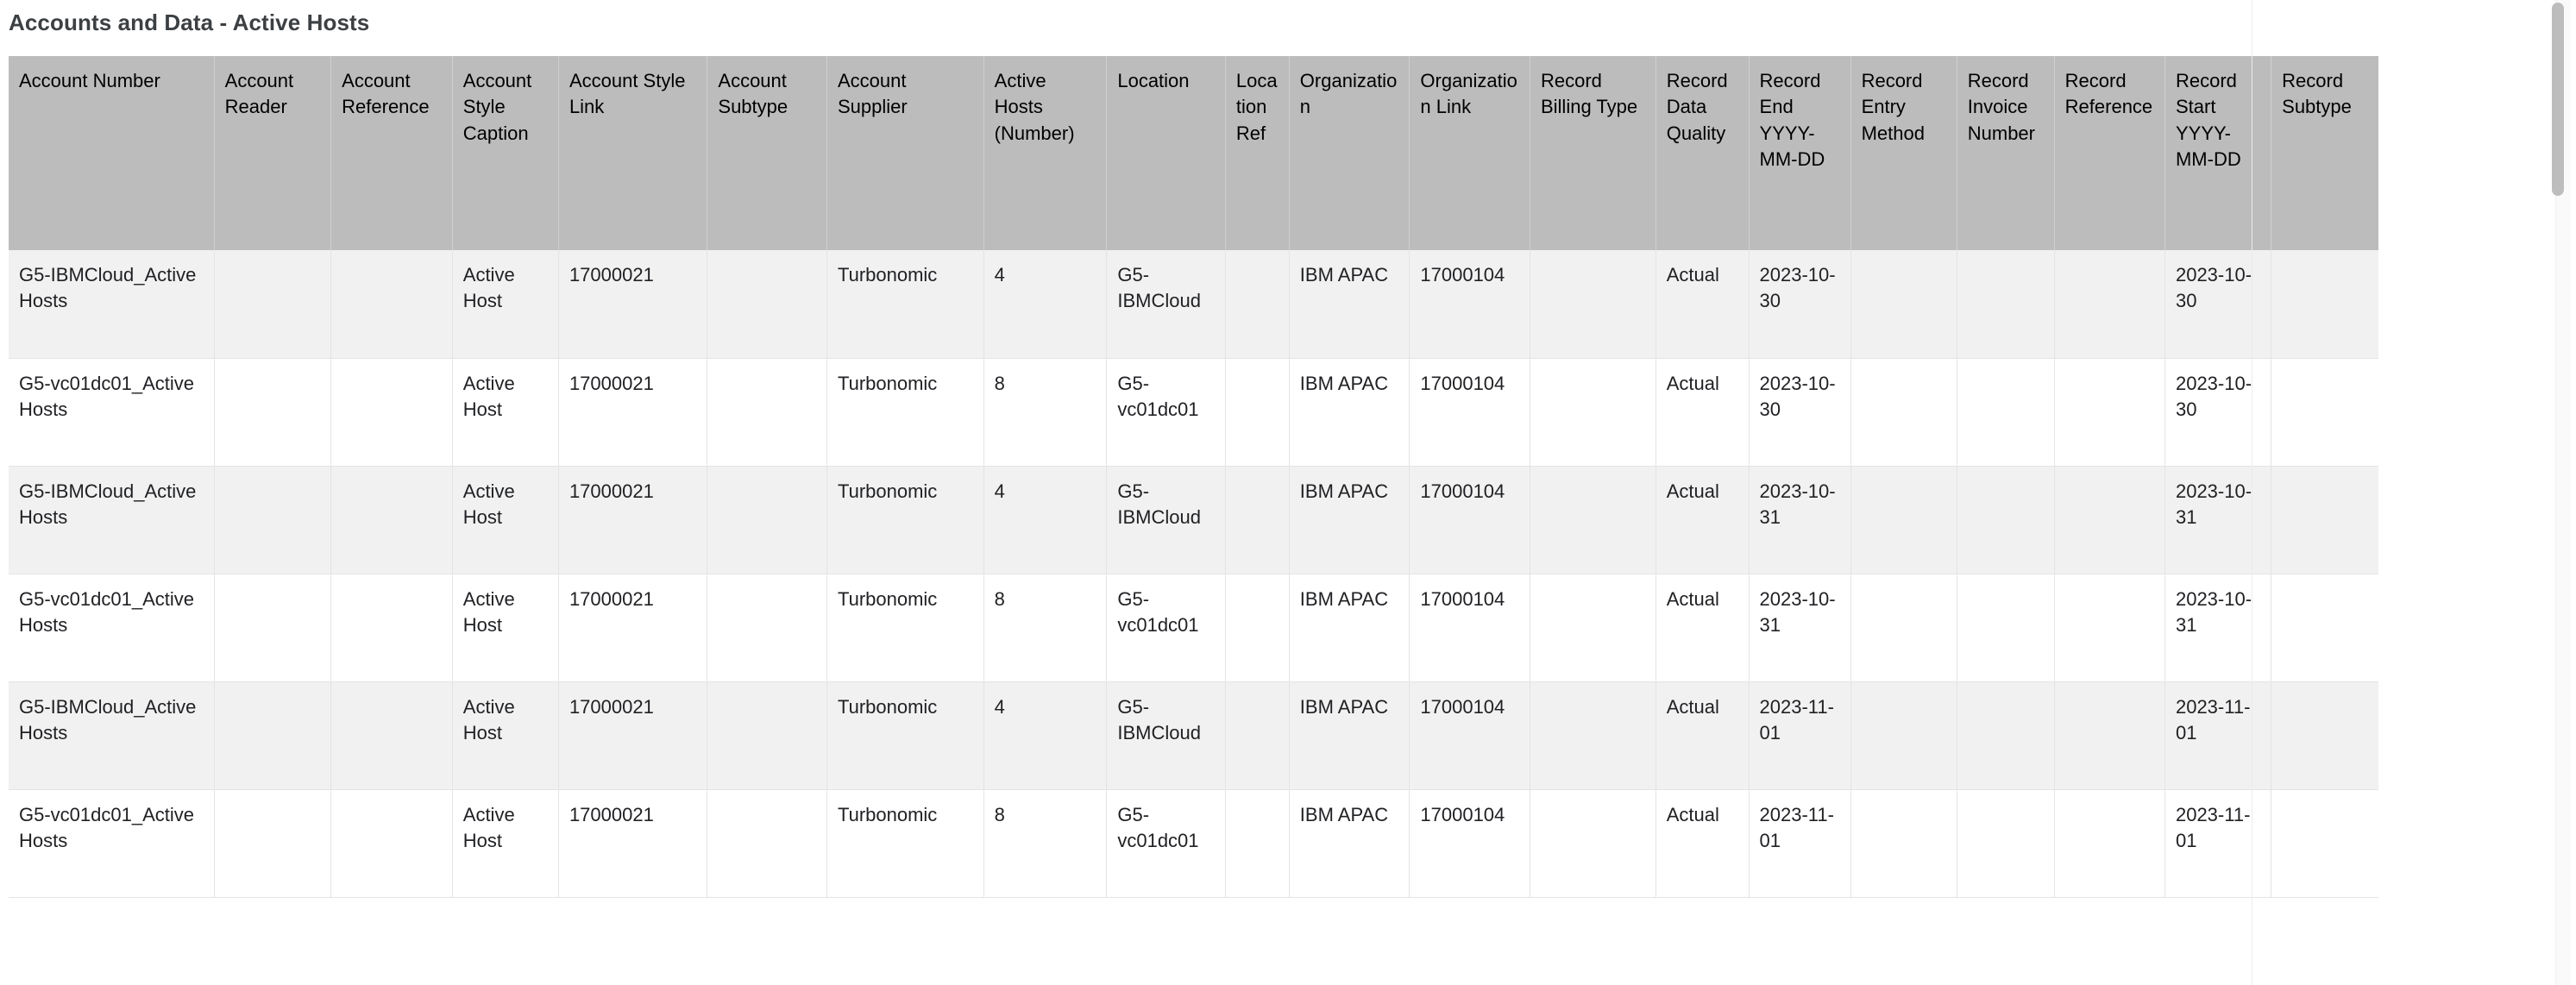 The height and width of the screenshot is (985, 2576). I want to click on column-header: Account Number, so click(112, 153).